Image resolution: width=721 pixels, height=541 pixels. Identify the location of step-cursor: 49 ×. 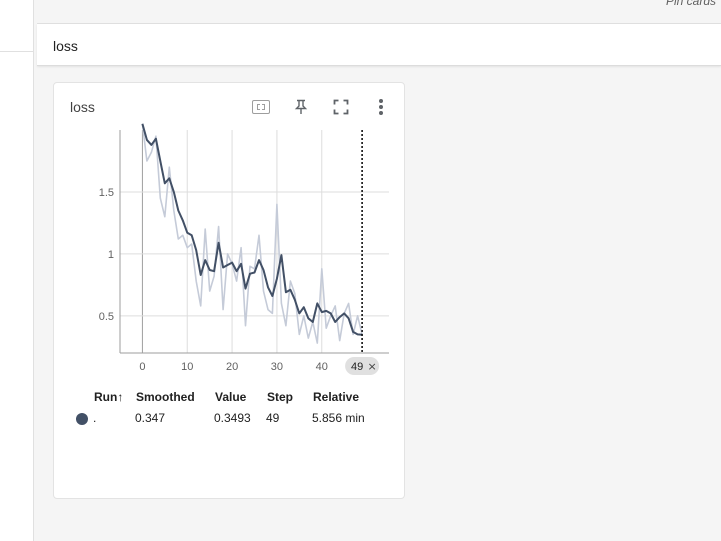
(362, 252).